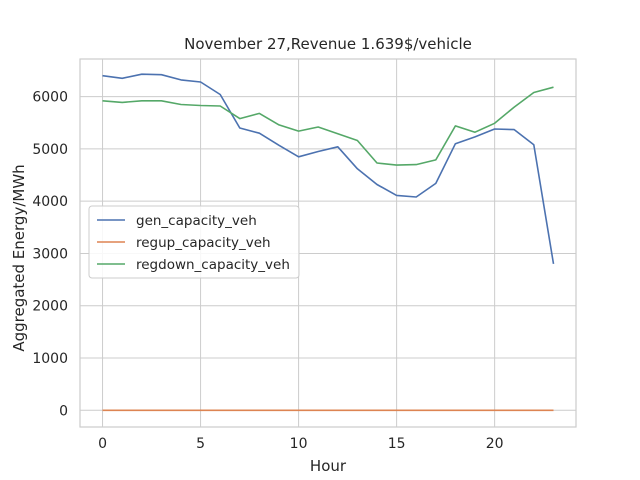 Image resolution: width=640 pixels, height=480 pixels. I want to click on x-tick-label: 5, so click(200, 444).